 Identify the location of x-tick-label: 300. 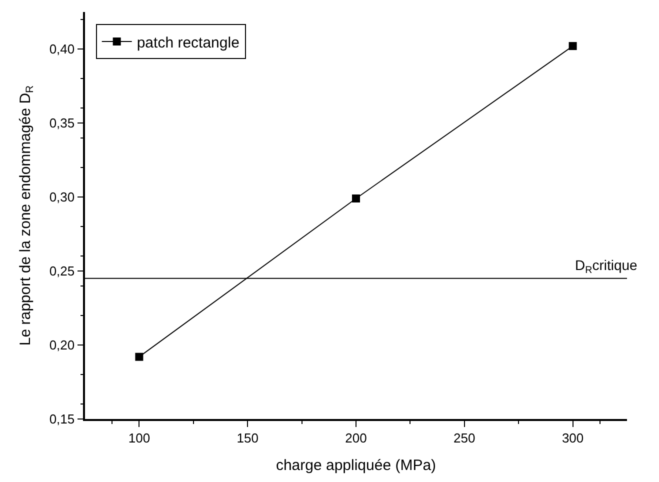
(573, 438).